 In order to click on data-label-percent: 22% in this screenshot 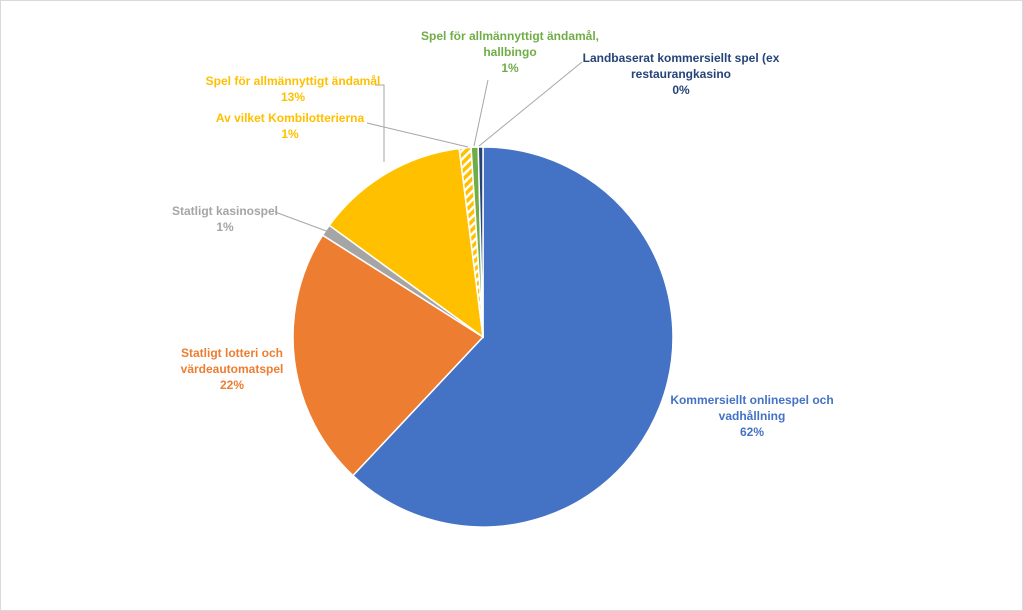, I will do `click(232, 385)`.